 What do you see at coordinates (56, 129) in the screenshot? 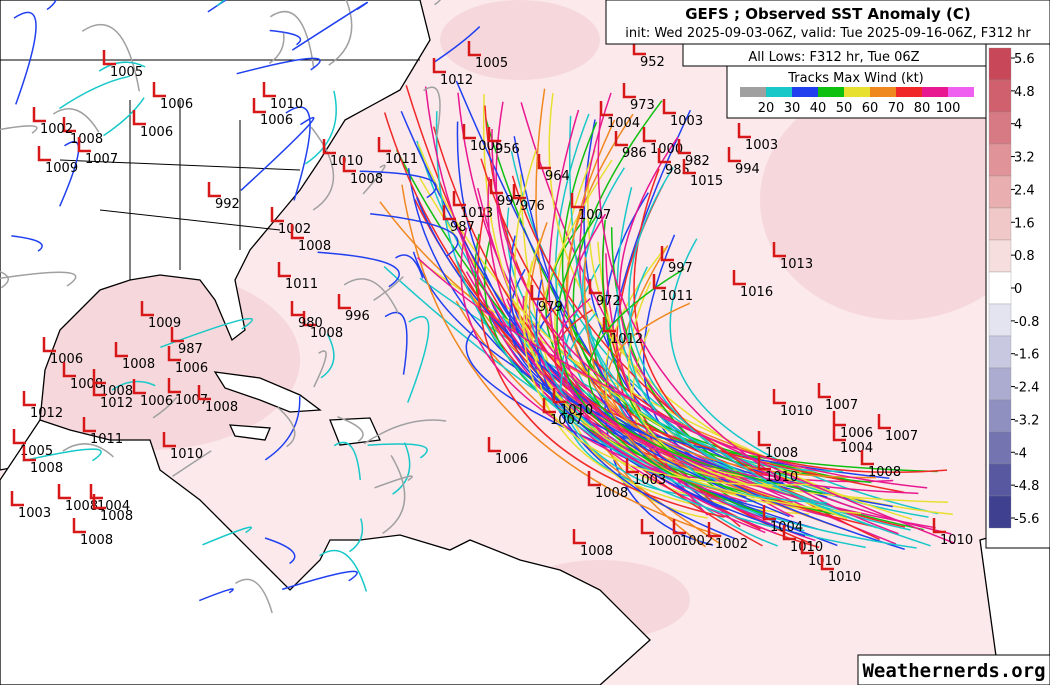
I see `low-pressure: 1002` at bounding box center [56, 129].